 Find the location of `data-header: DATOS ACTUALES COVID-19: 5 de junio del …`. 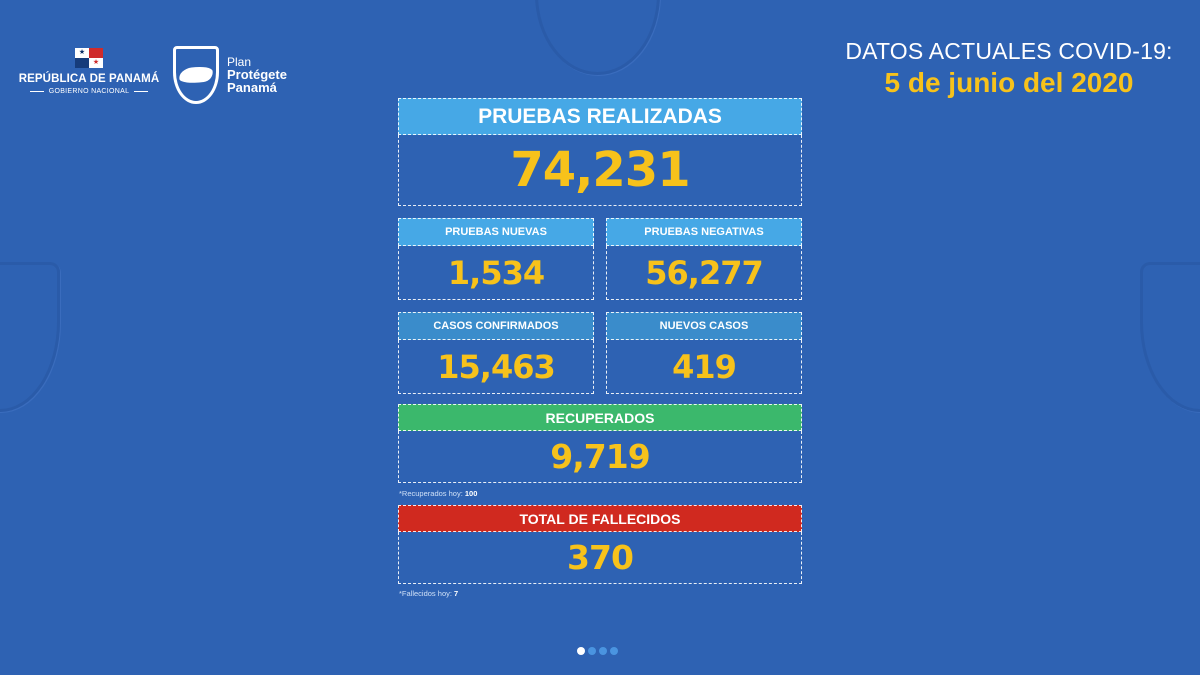

data-header: DATOS ACTUALES COVID-19: 5 de junio del … is located at coordinates (1009, 68).